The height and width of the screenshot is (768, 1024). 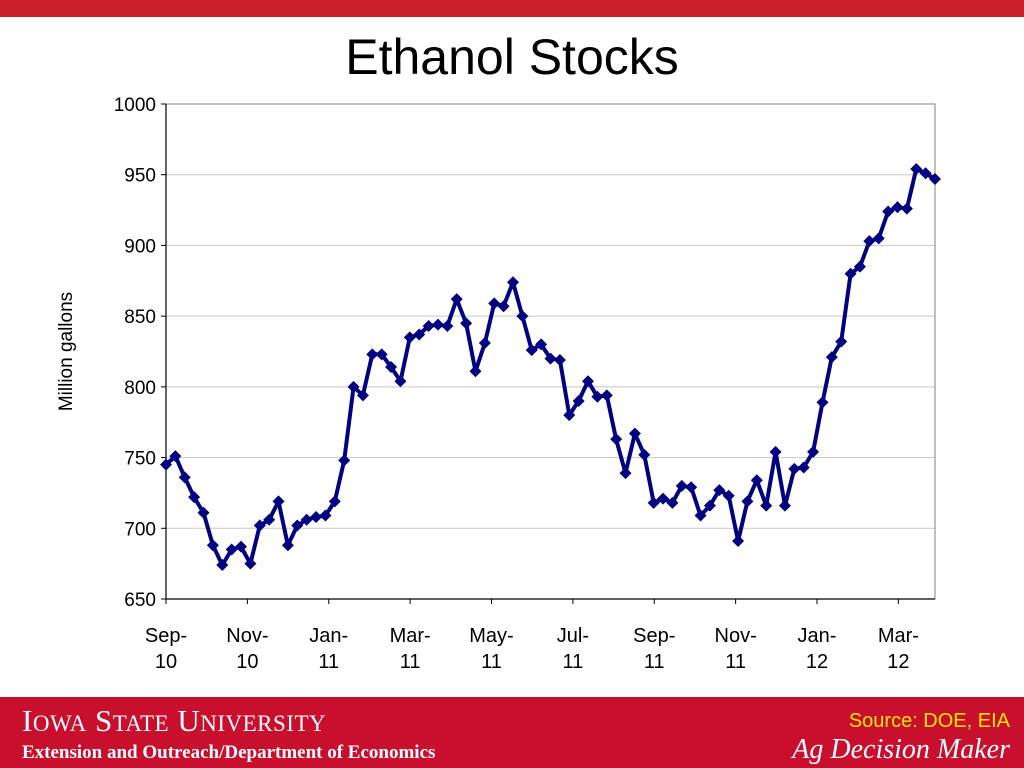 I want to click on x-tick-label: Mar-11, so click(x=410, y=649).